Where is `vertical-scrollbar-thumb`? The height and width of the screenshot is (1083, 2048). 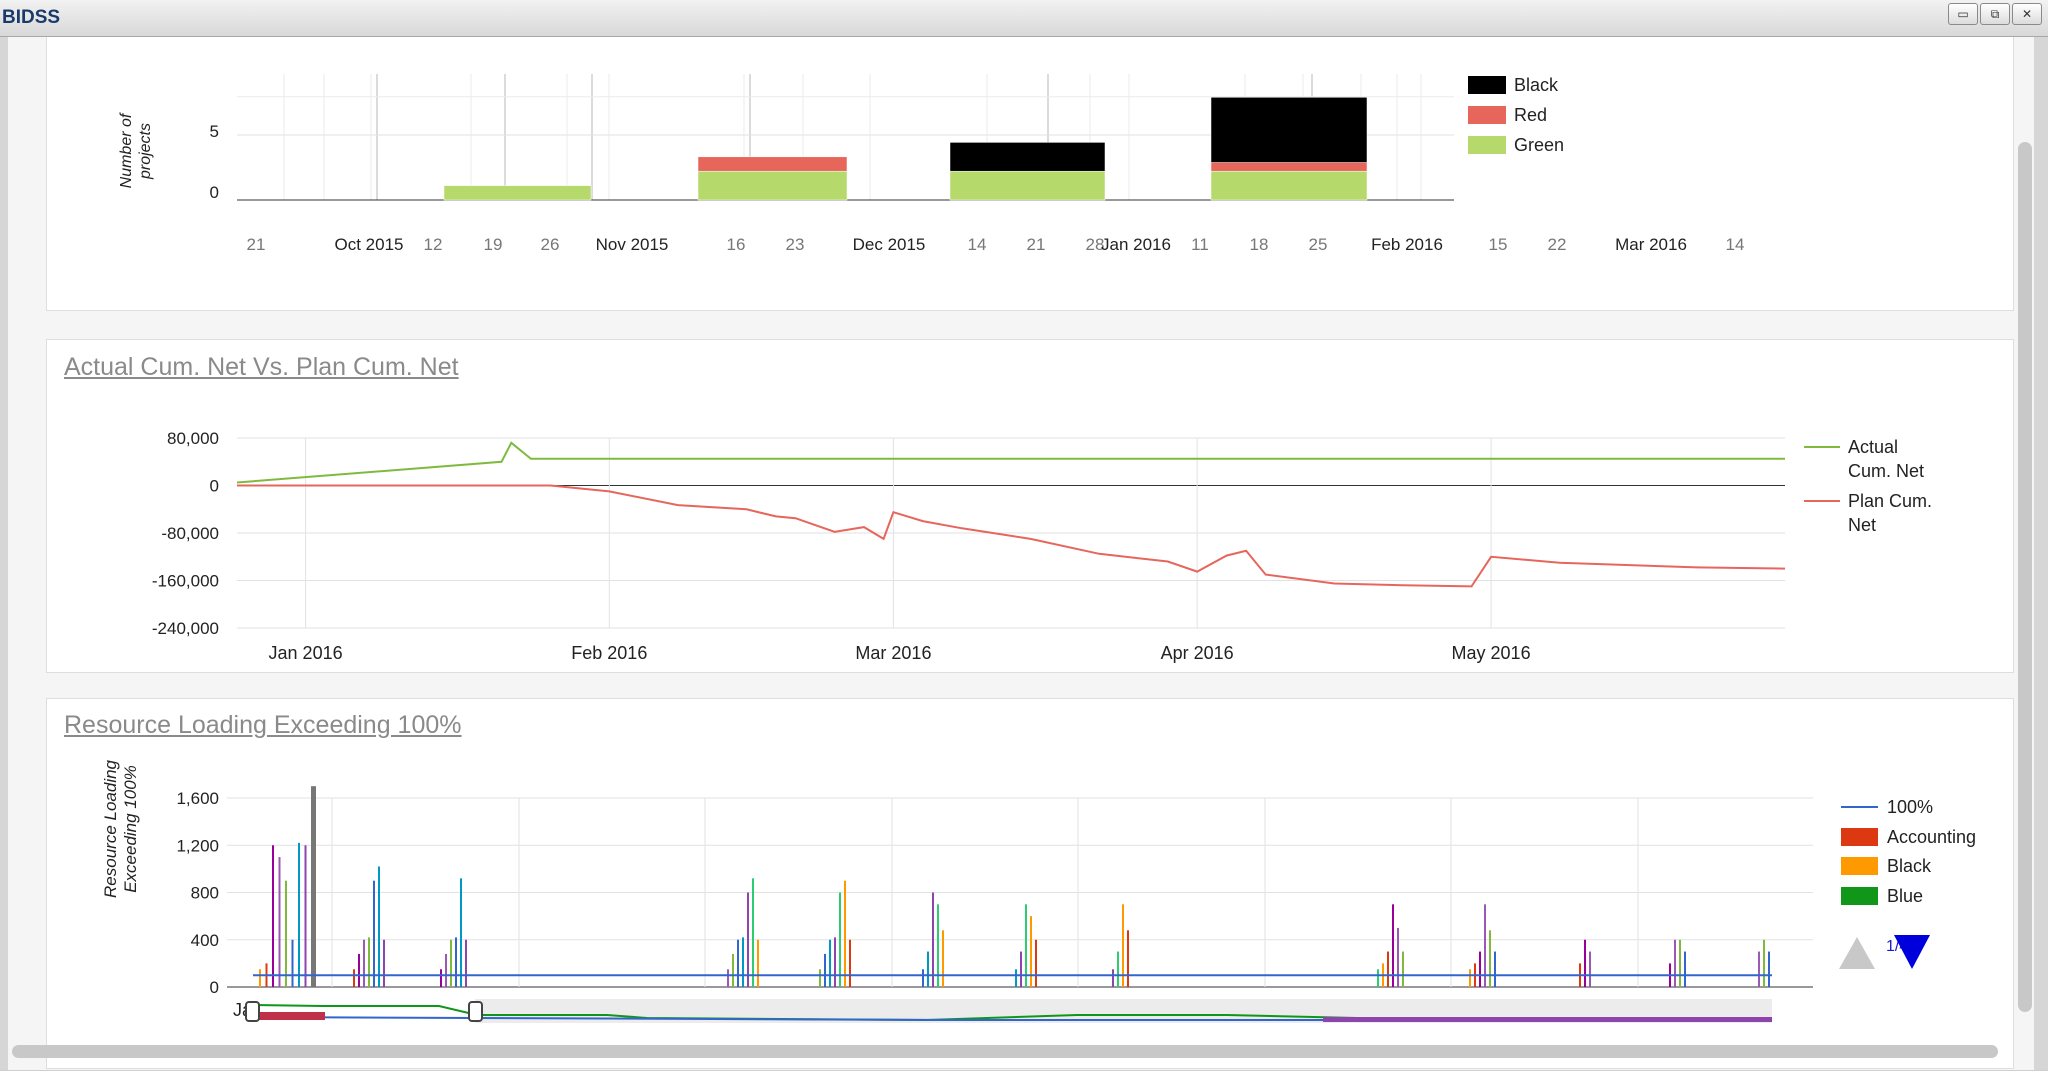
vertical-scrollbar-thumb is located at coordinates (2025, 577).